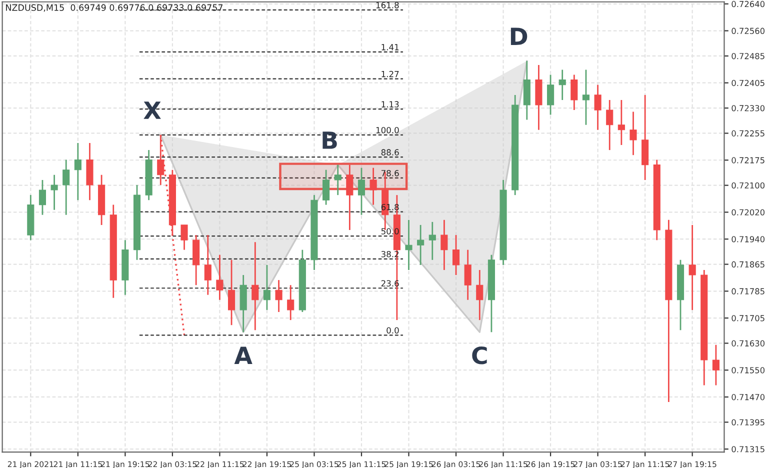  I want to click on y-tick-label: 0.72640, so click(748, 4).